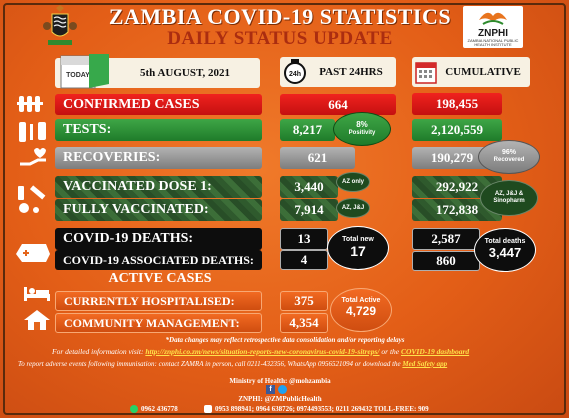  What do you see at coordinates (446, 239) in the screenshot?
I see `deaths-cumulative: 2,587` at bounding box center [446, 239].